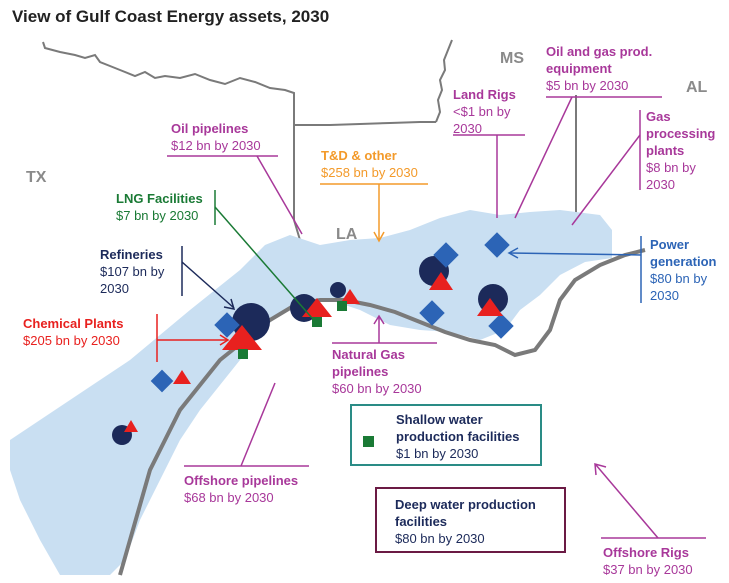 The image size is (729, 583). What do you see at coordinates (670, 244) in the screenshot?
I see `callout-name: Power` at bounding box center [670, 244].